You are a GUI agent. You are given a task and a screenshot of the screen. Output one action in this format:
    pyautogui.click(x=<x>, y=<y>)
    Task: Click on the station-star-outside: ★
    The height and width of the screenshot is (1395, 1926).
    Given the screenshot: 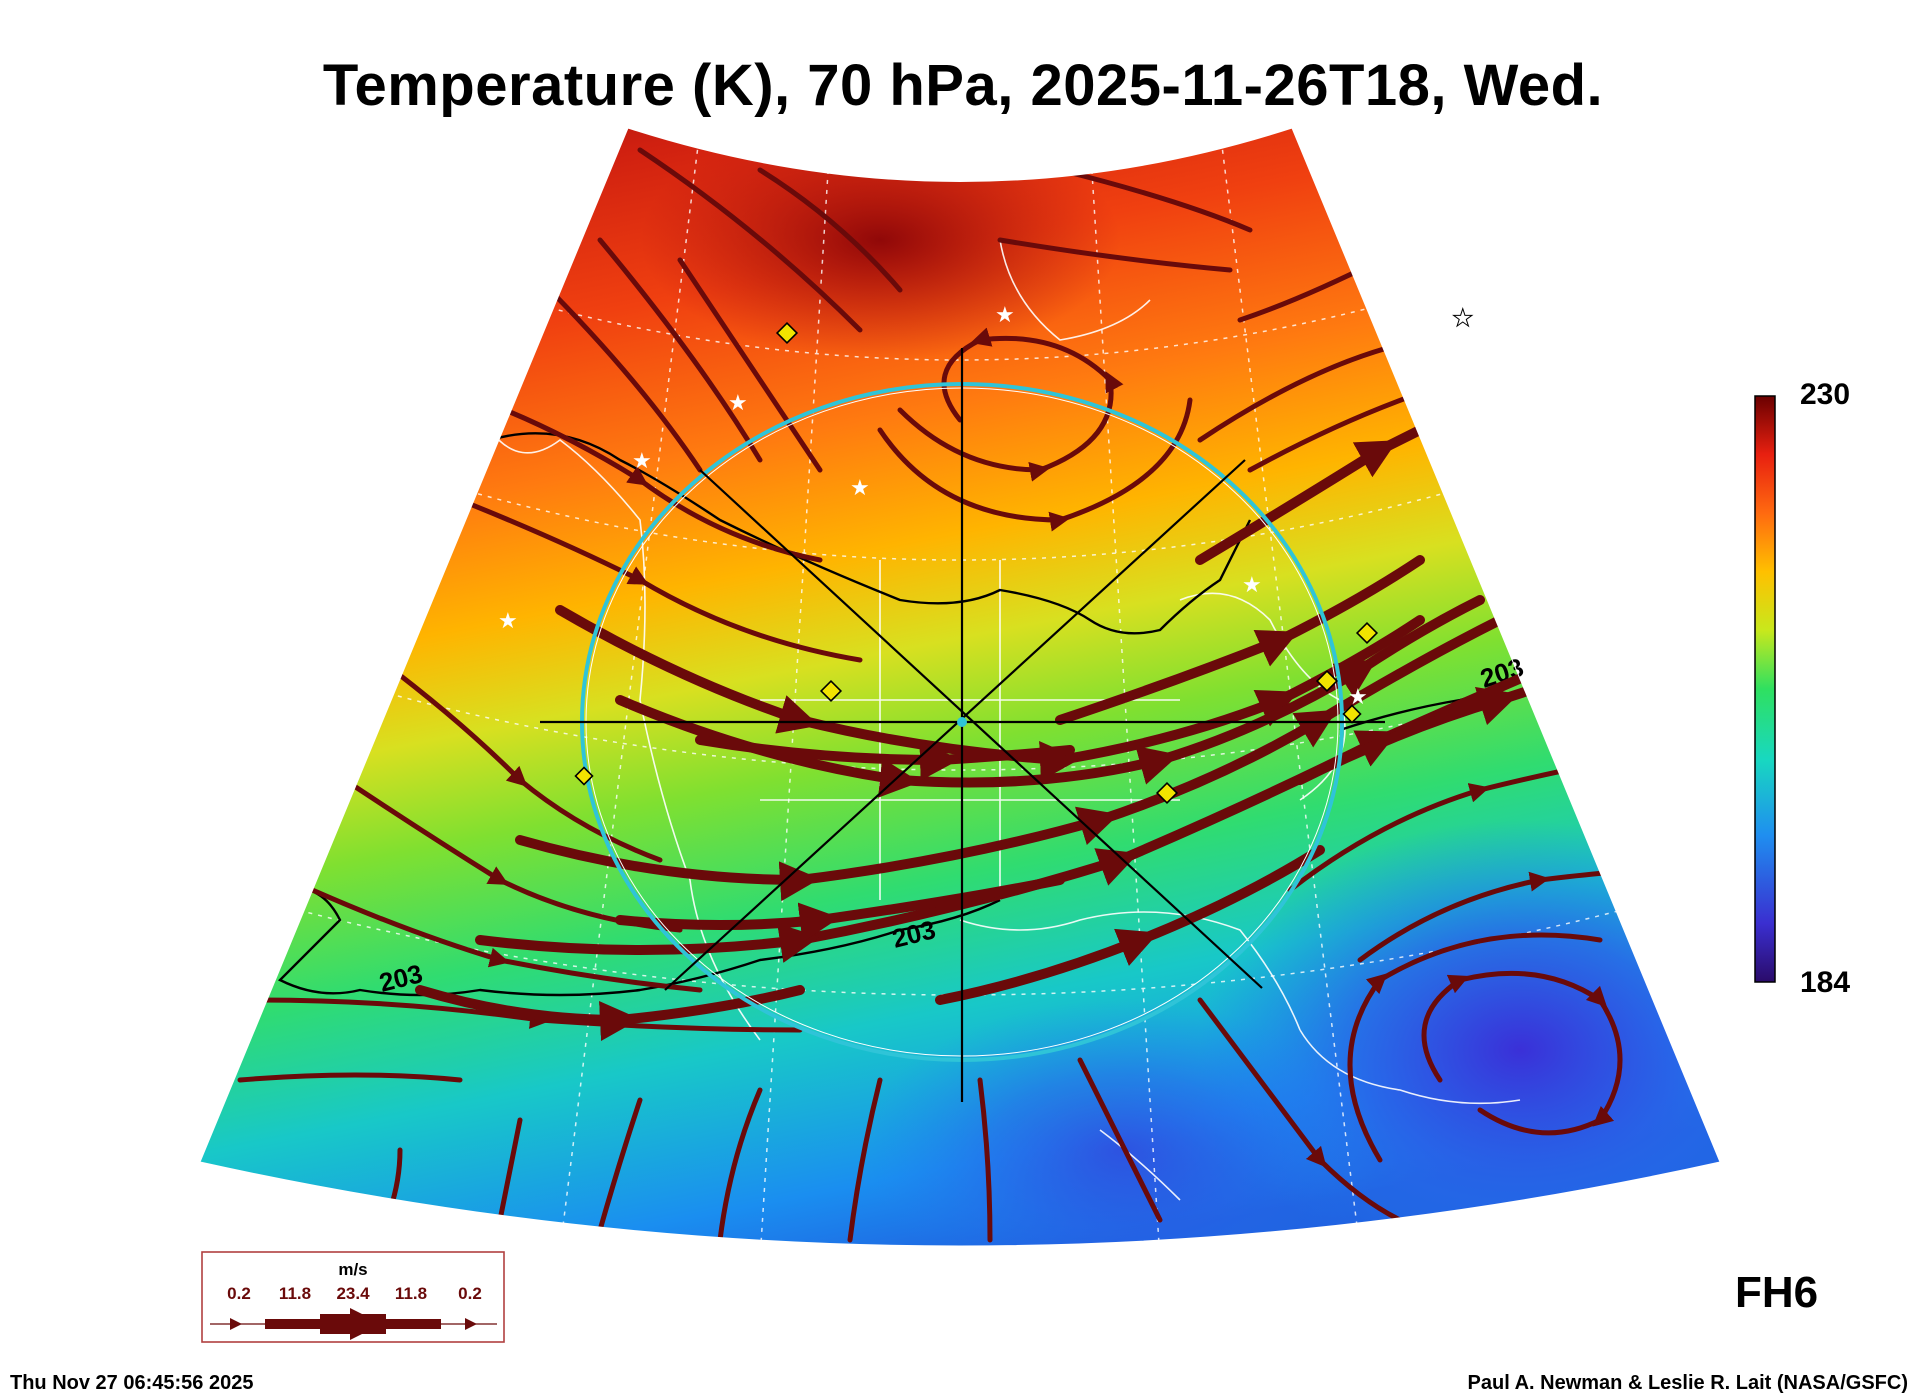 What is the action you would take?
    pyautogui.click(x=1463, y=318)
    